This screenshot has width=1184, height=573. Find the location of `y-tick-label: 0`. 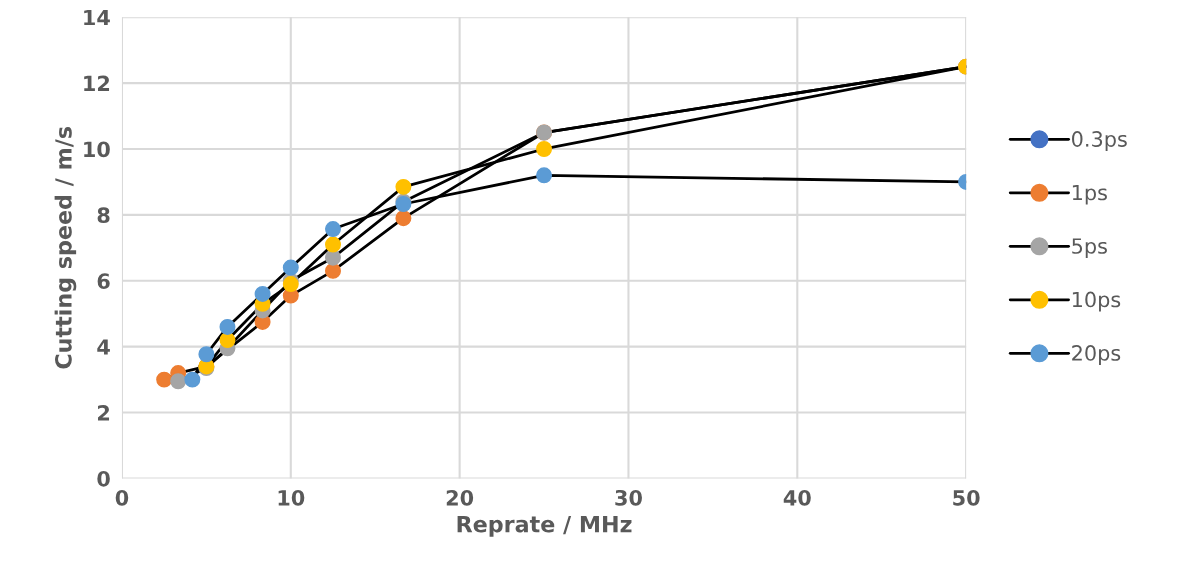

y-tick-label: 0 is located at coordinates (103, 478).